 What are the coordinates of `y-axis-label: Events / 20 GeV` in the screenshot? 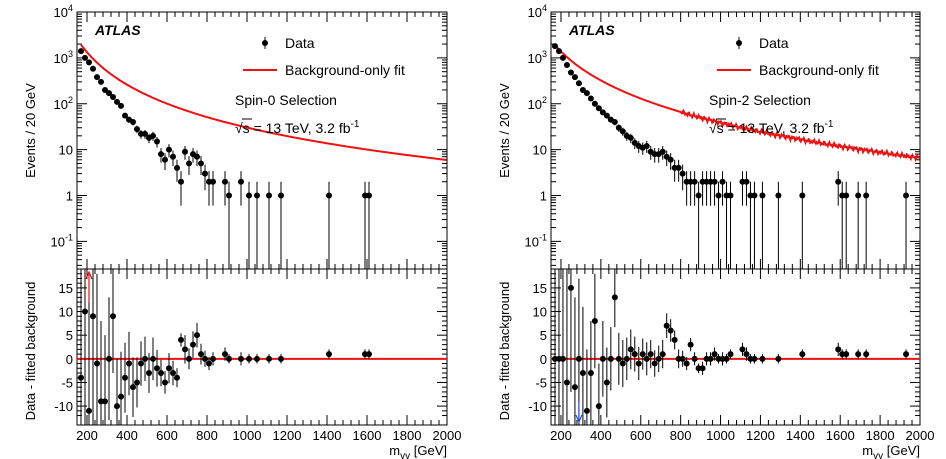 It's located at (30, 130).